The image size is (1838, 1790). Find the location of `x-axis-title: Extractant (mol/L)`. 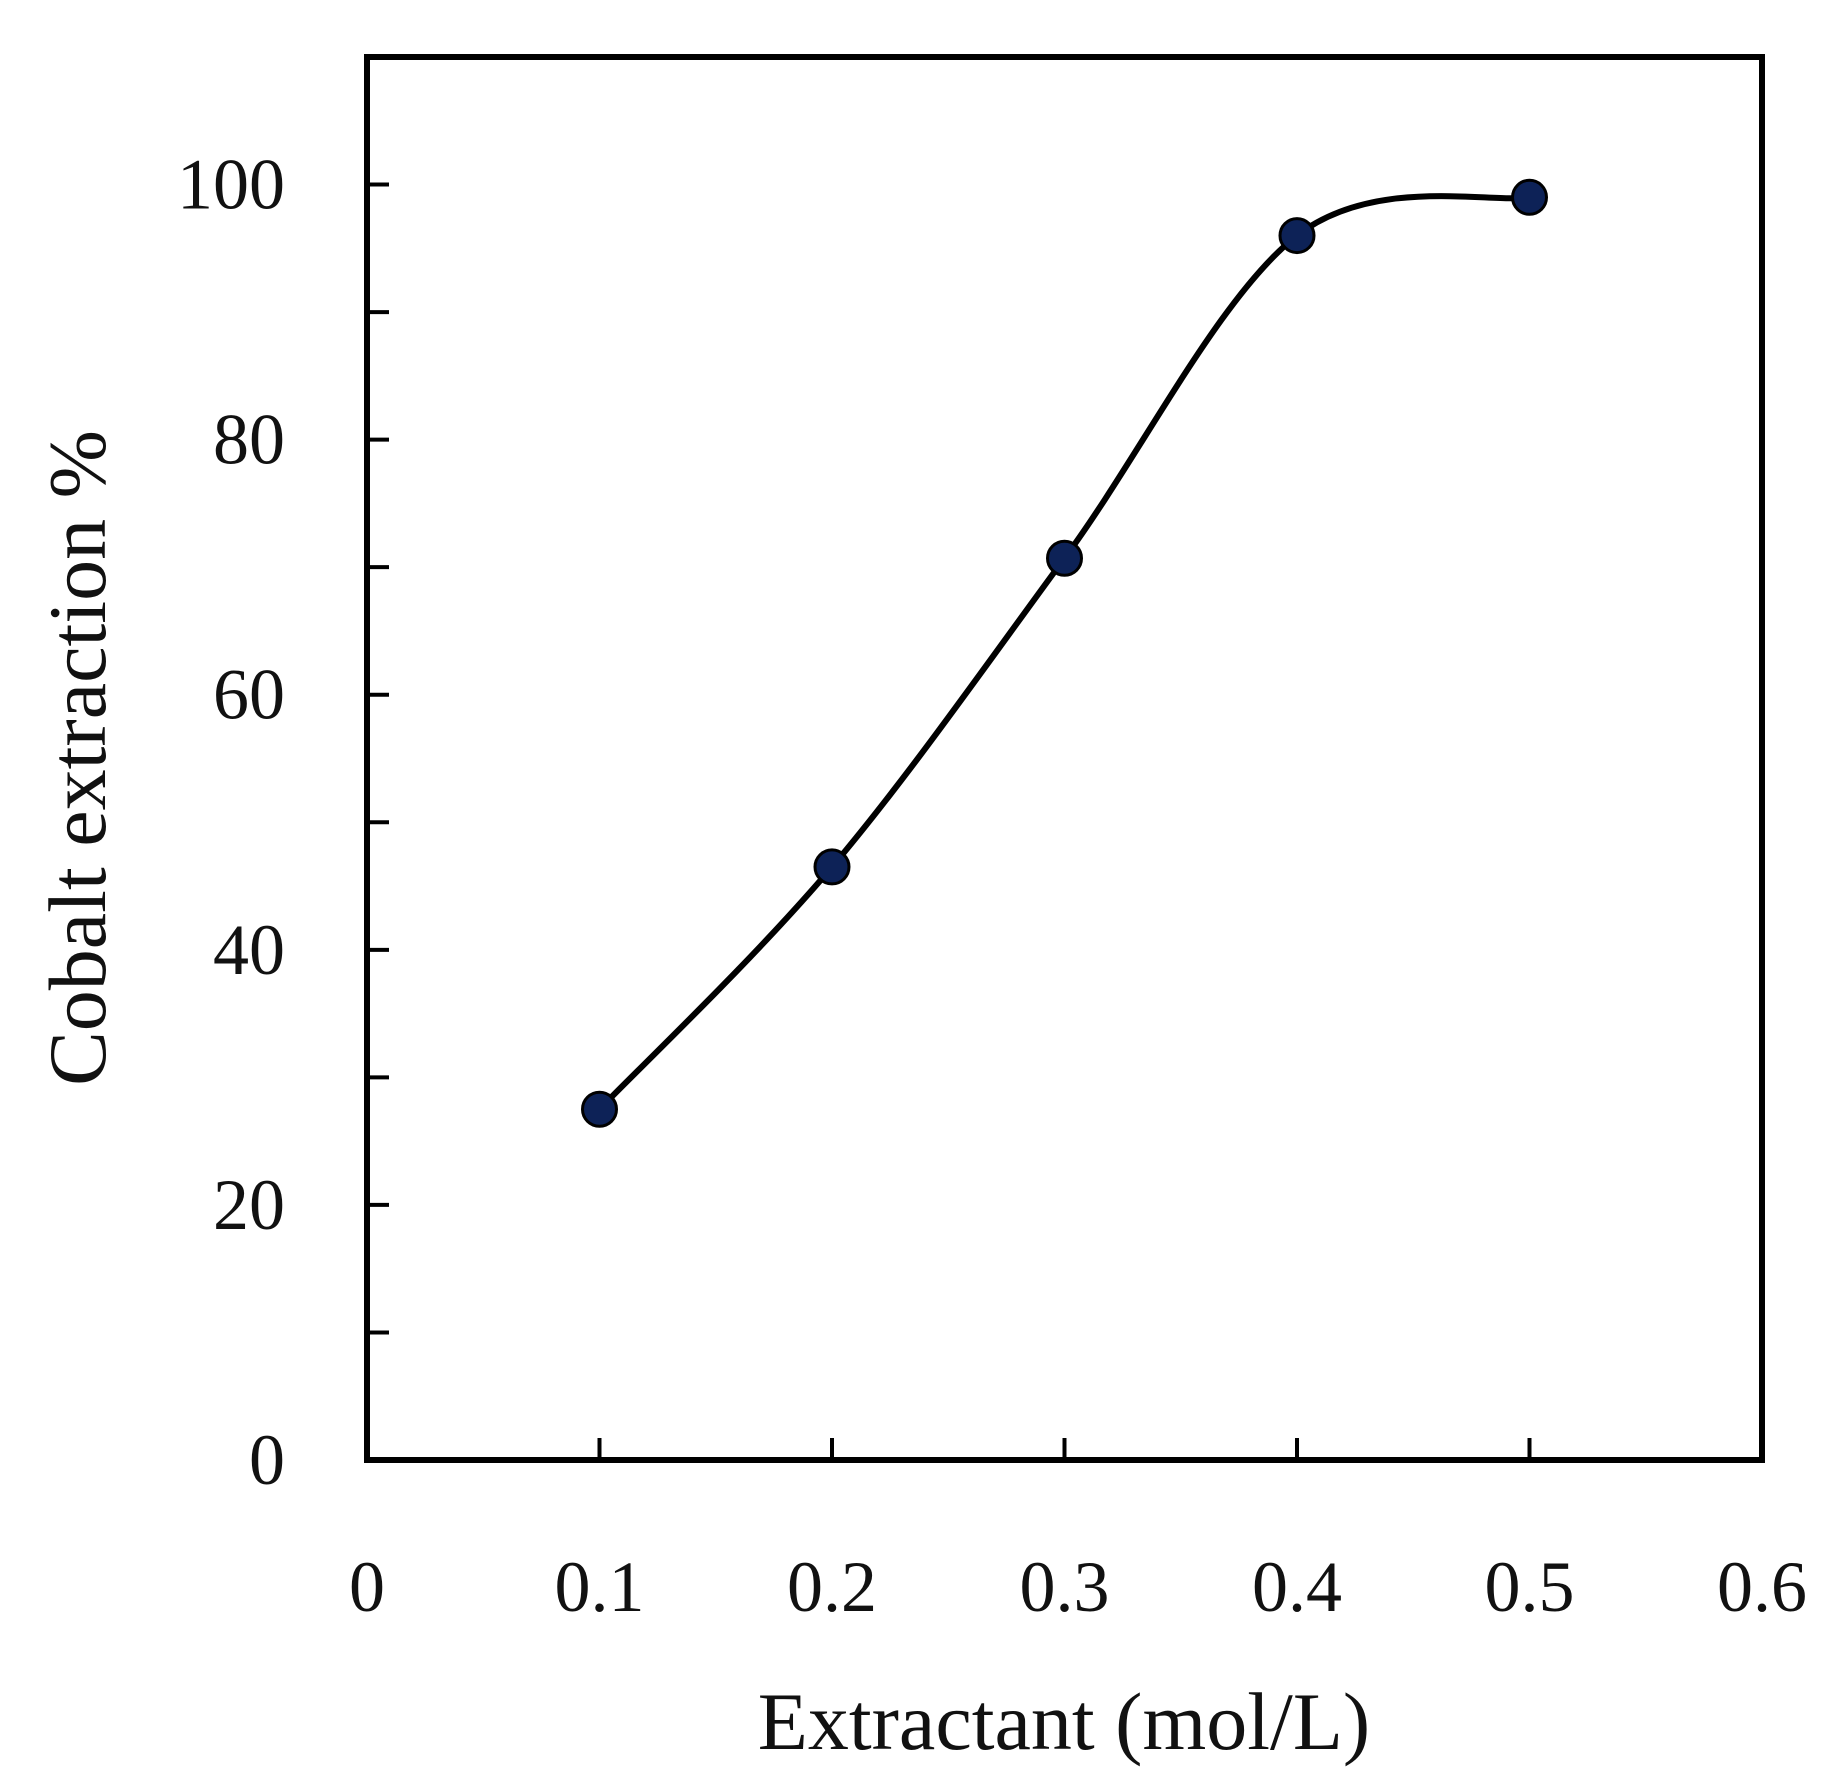

x-axis-title: Extractant (mol/L) is located at coordinates (1064, 1721).